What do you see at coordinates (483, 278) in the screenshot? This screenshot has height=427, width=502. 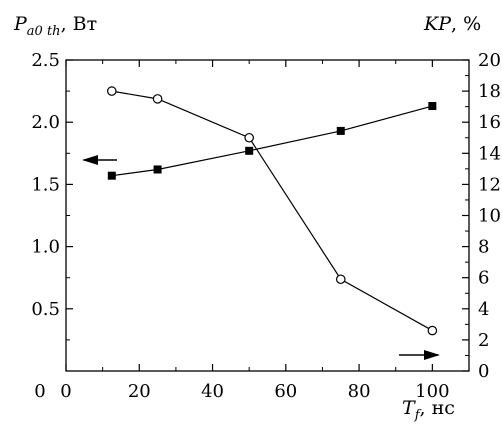 I see `y-right-tick-label: 6` at bounding box center [483, 278].